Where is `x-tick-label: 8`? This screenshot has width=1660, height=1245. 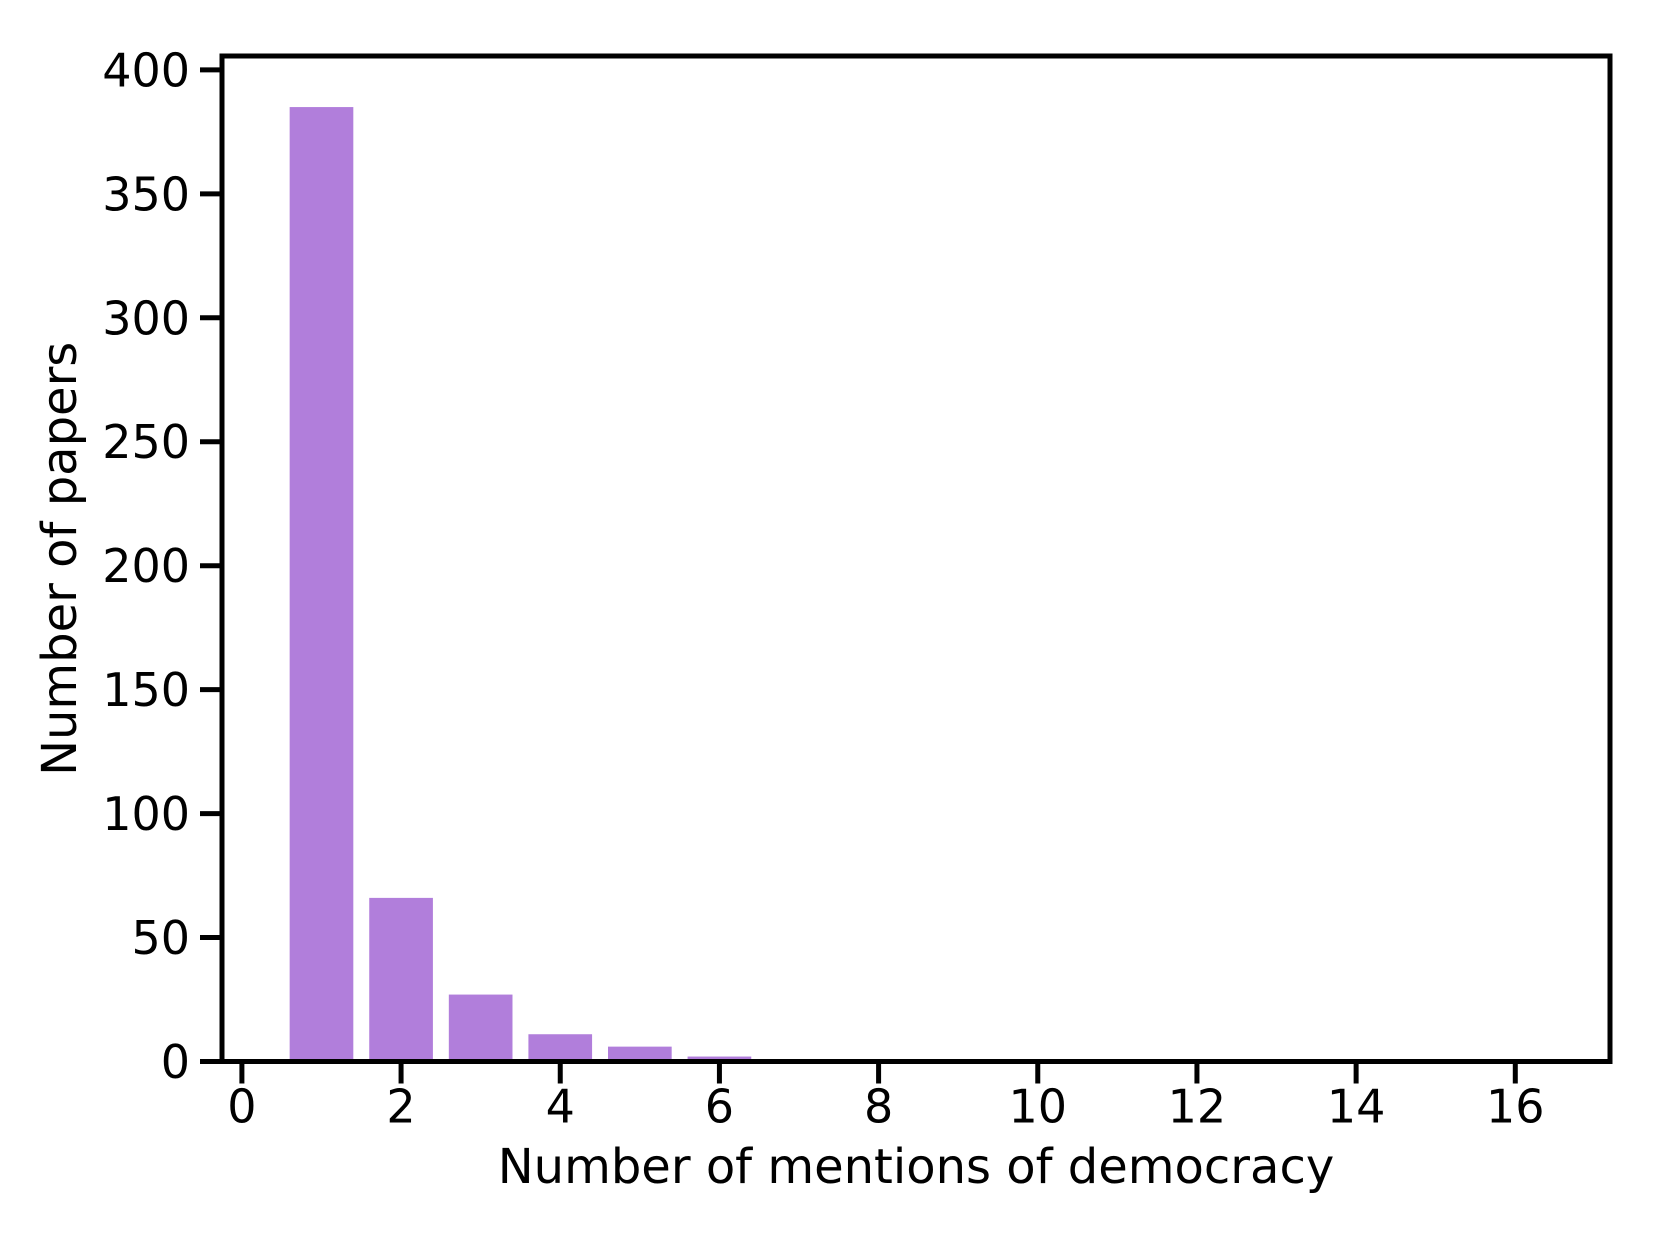
x-tick-label: 8 is located at coordinates (878, 1107).